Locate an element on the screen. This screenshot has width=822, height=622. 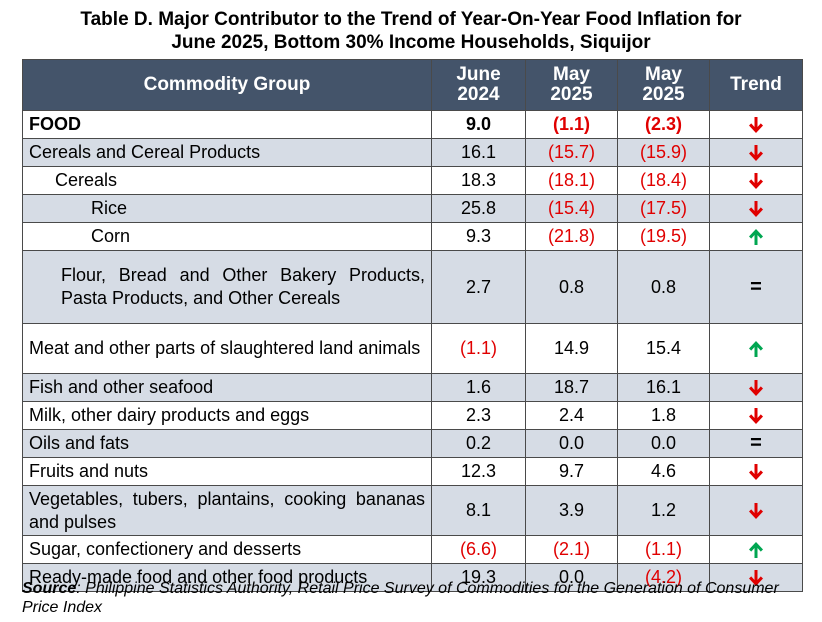
header-commodity-group: Commodity Group is located at coordinates (227, 85).